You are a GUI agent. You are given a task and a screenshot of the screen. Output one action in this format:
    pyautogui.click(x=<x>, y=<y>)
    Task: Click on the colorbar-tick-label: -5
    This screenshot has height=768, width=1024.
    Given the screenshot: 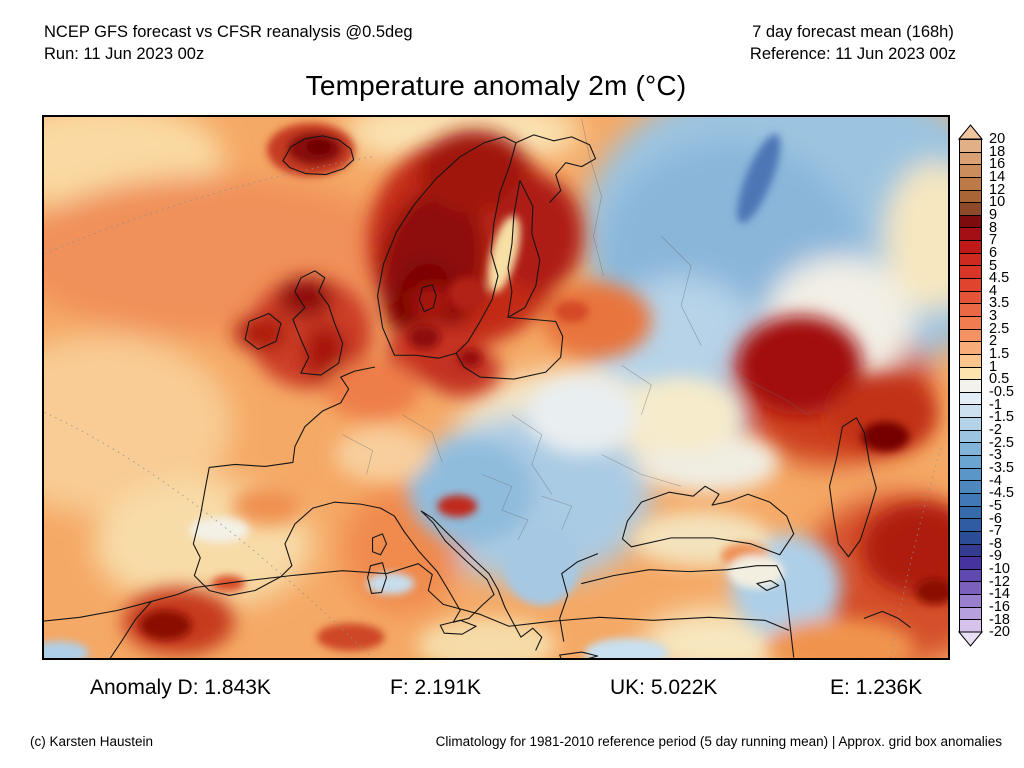 What is the action you would take?
    pyautogui.click(x=995, y=505)
    